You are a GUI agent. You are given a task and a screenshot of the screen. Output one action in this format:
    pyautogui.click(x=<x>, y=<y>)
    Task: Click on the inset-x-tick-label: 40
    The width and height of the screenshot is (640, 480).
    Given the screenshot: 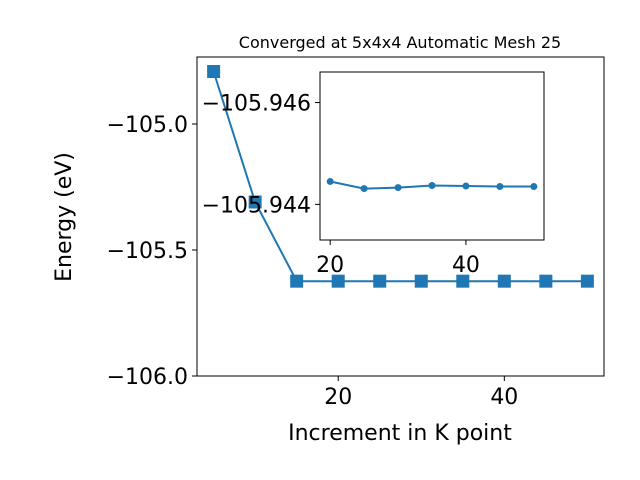 What is the action you would take?
    pyautogui.click(x=466, y=265)
    